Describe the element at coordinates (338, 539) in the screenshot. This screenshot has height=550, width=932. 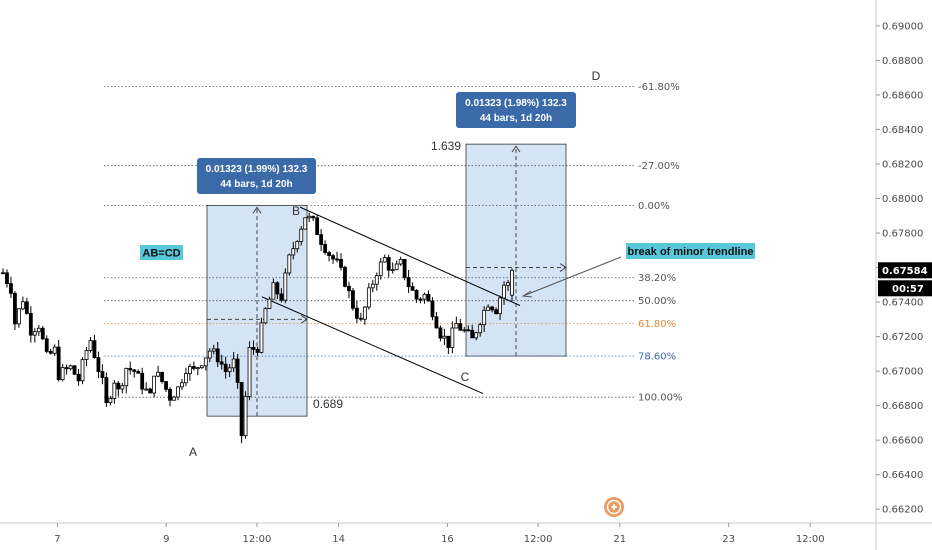
I see `time-tick-label: 14` at that location.